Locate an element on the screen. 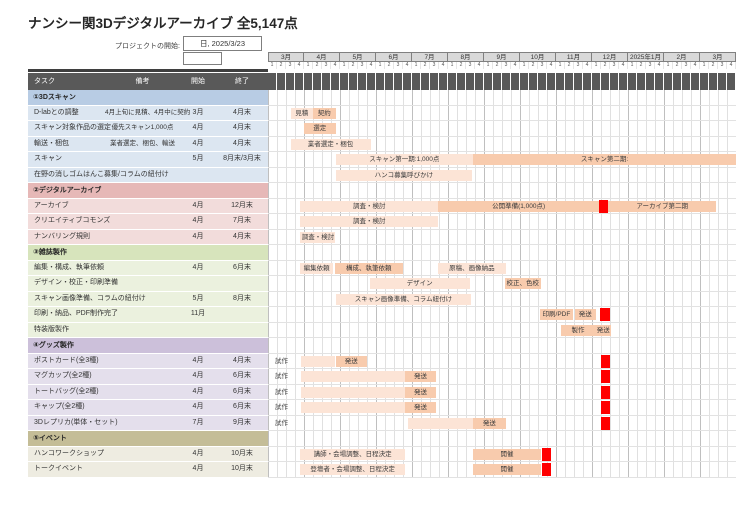 Image resolution: width=736 pixels, height=520 pixels. task-chart-strip: 業者選定・梱包 is located at coordinates (502, 144).